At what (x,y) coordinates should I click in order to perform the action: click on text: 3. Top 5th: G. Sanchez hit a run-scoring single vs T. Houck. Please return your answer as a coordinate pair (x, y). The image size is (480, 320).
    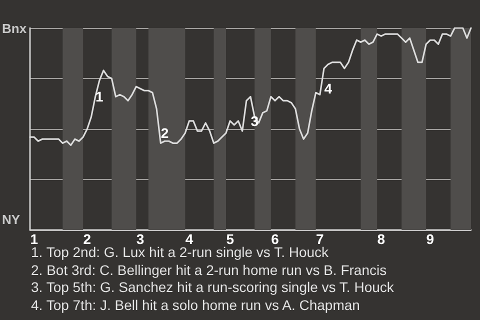
    Looking at the image, I should click on (212, 288).